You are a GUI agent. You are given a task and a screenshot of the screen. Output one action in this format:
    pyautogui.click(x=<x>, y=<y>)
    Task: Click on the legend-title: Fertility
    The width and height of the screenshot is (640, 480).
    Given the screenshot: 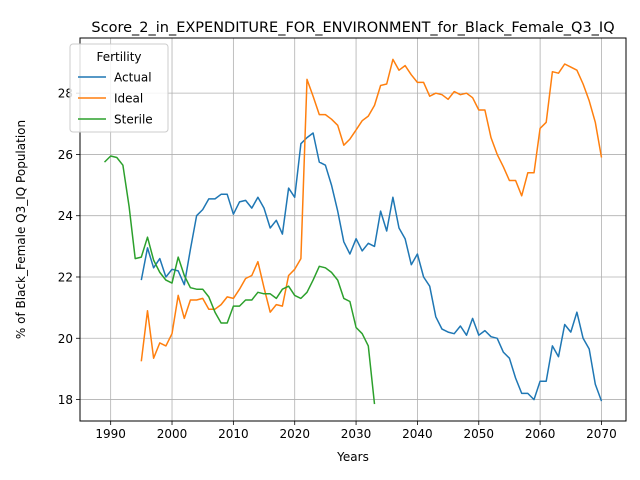 What is the action you would take?
    pyautogui.click(x=118, y=57)
    